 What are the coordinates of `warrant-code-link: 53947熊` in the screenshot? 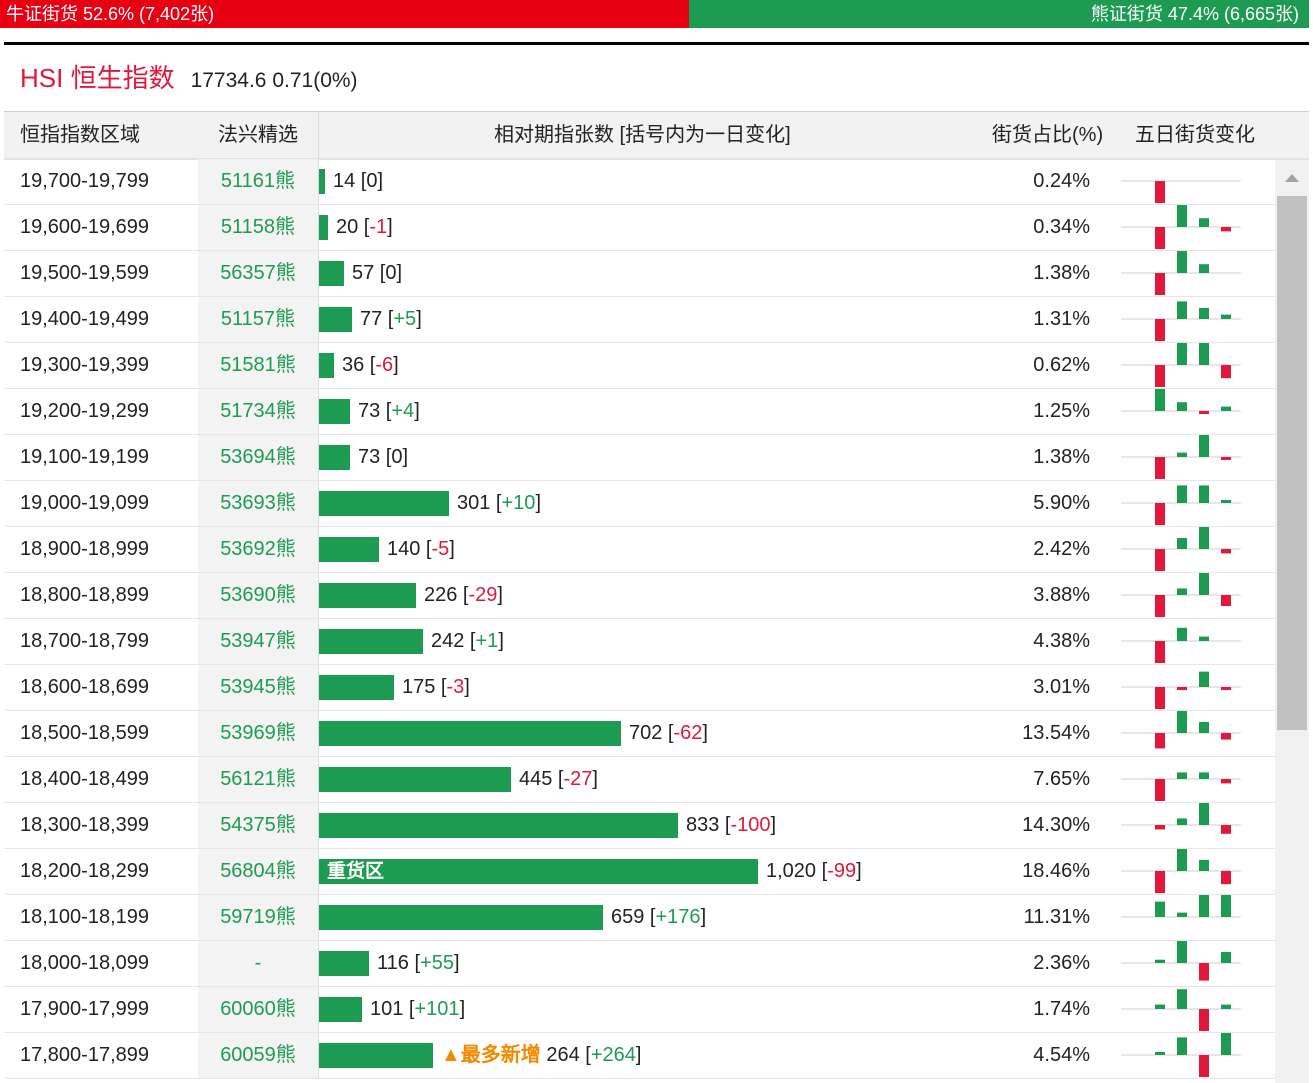 It's located at (258, 641).